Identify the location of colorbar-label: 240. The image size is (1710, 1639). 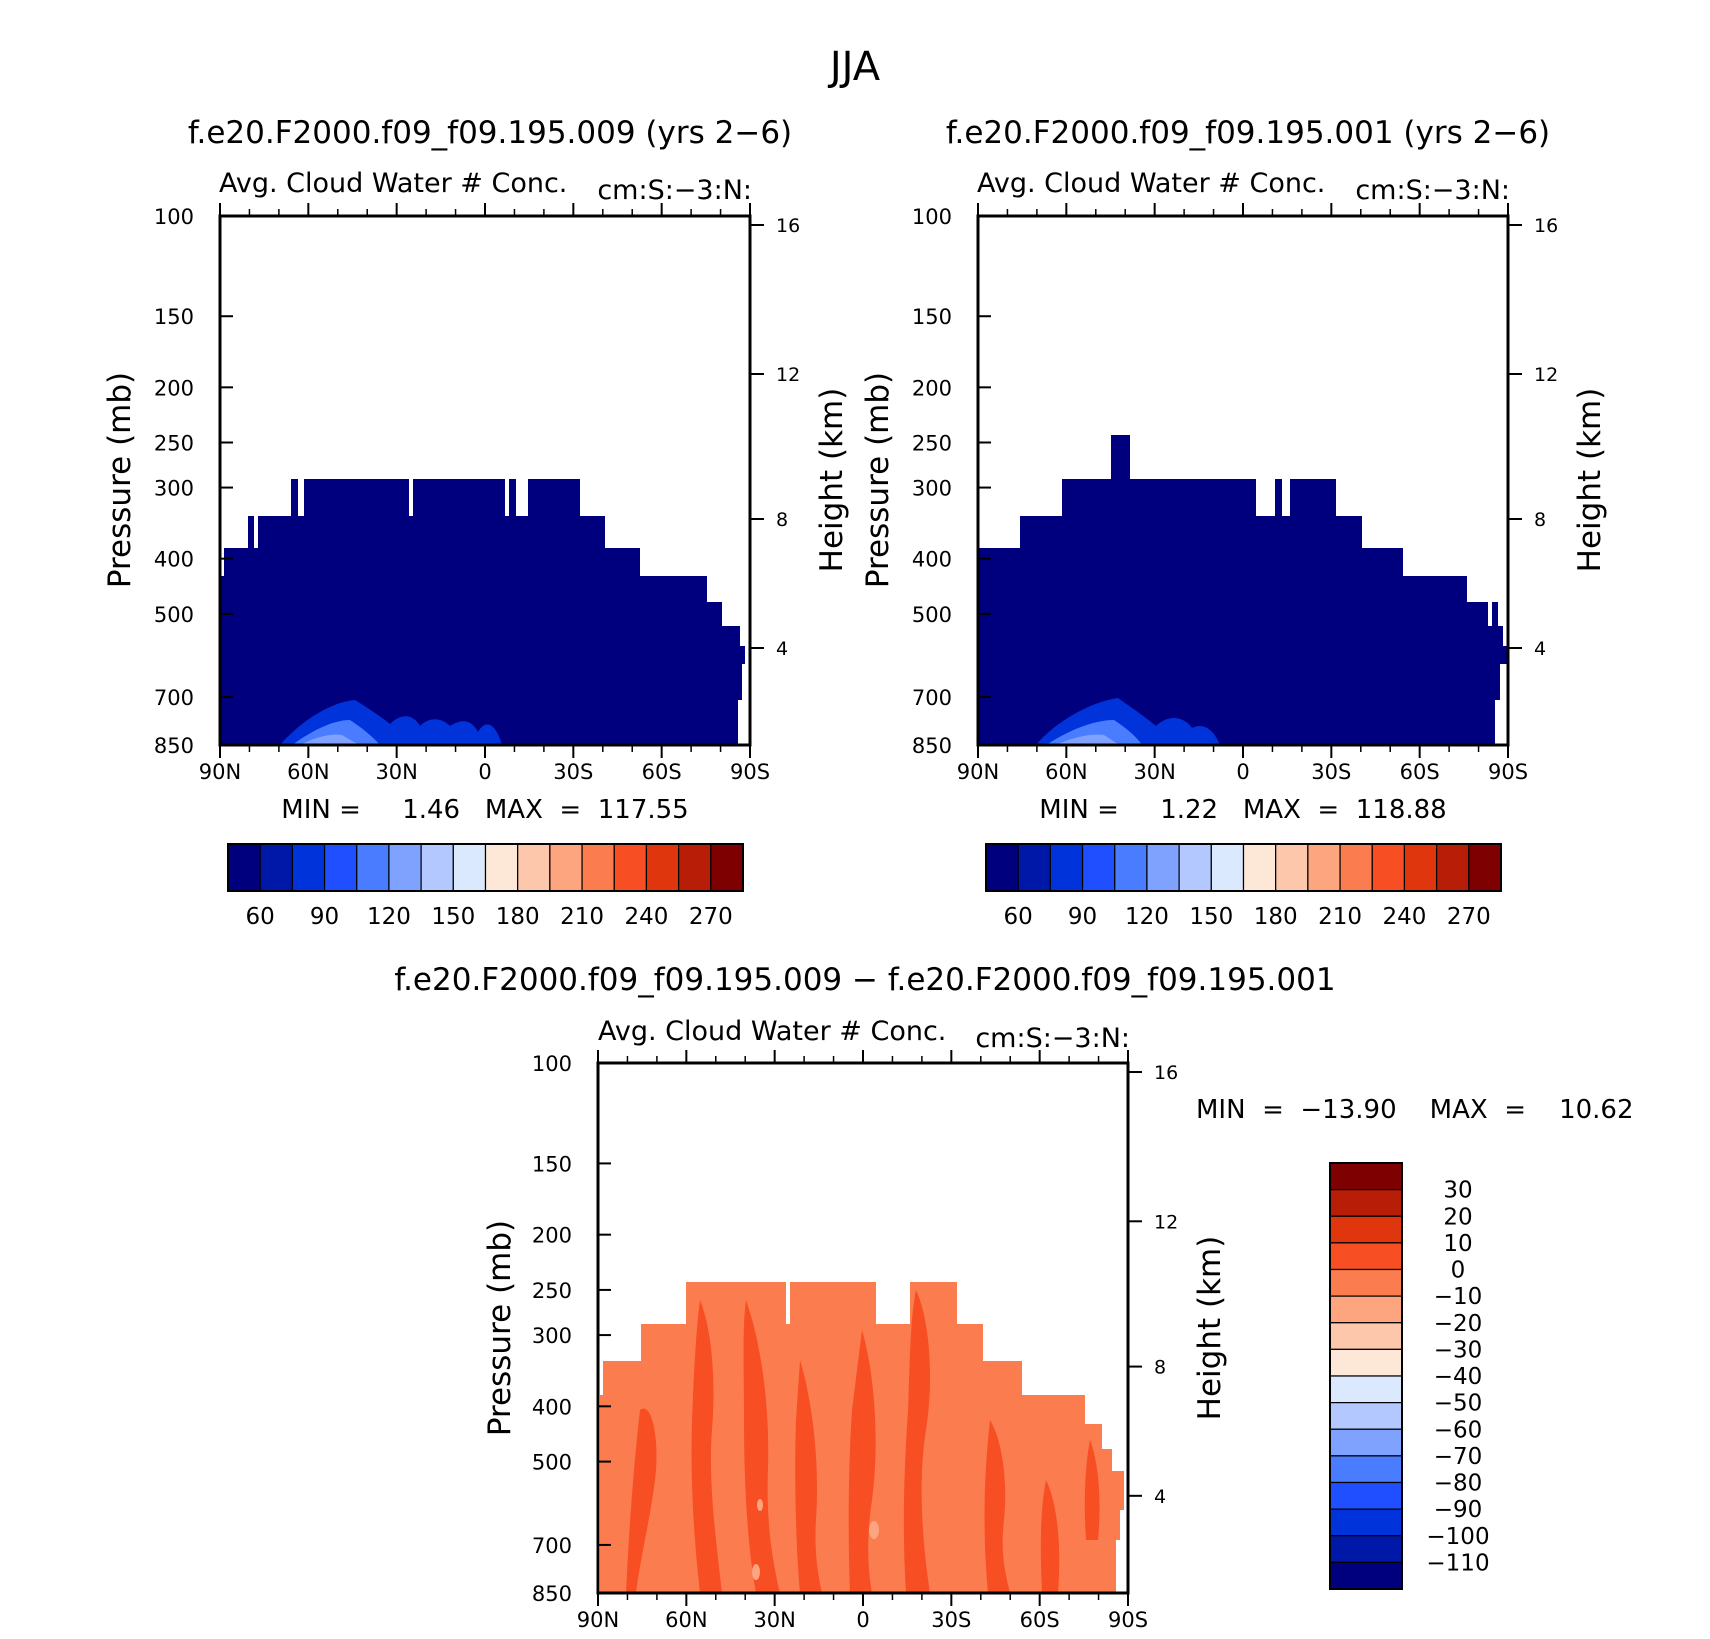
(646, 917).